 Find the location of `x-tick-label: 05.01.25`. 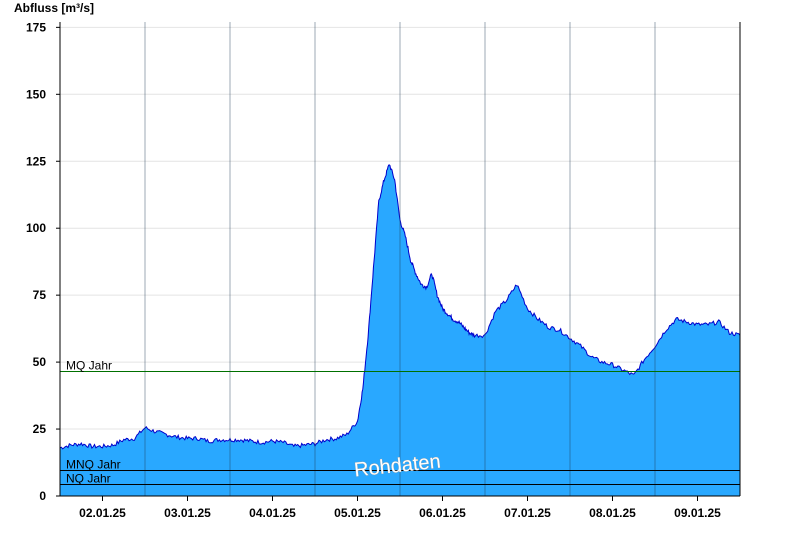

x-tick-label: 05.01.25 is located at coordinates (357, 513).